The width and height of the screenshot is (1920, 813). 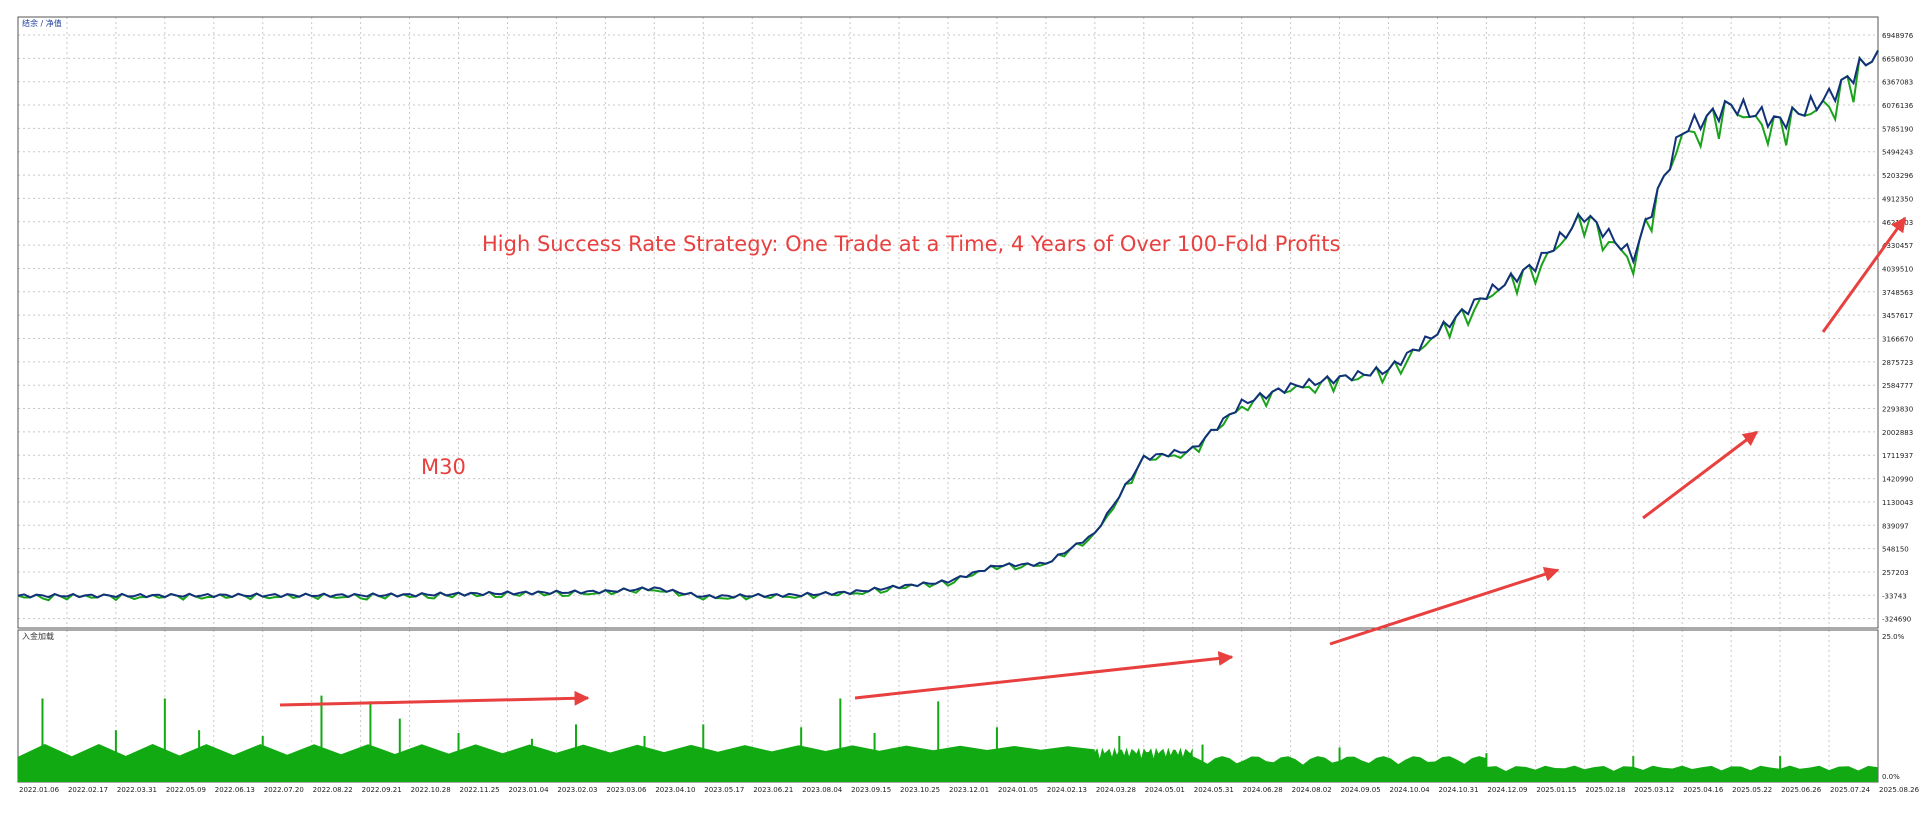 What do you see at coordinates (1897, 83) in the screenshot?
I see `y-tick-label: 6367083` at bounding box center [1897, 83].